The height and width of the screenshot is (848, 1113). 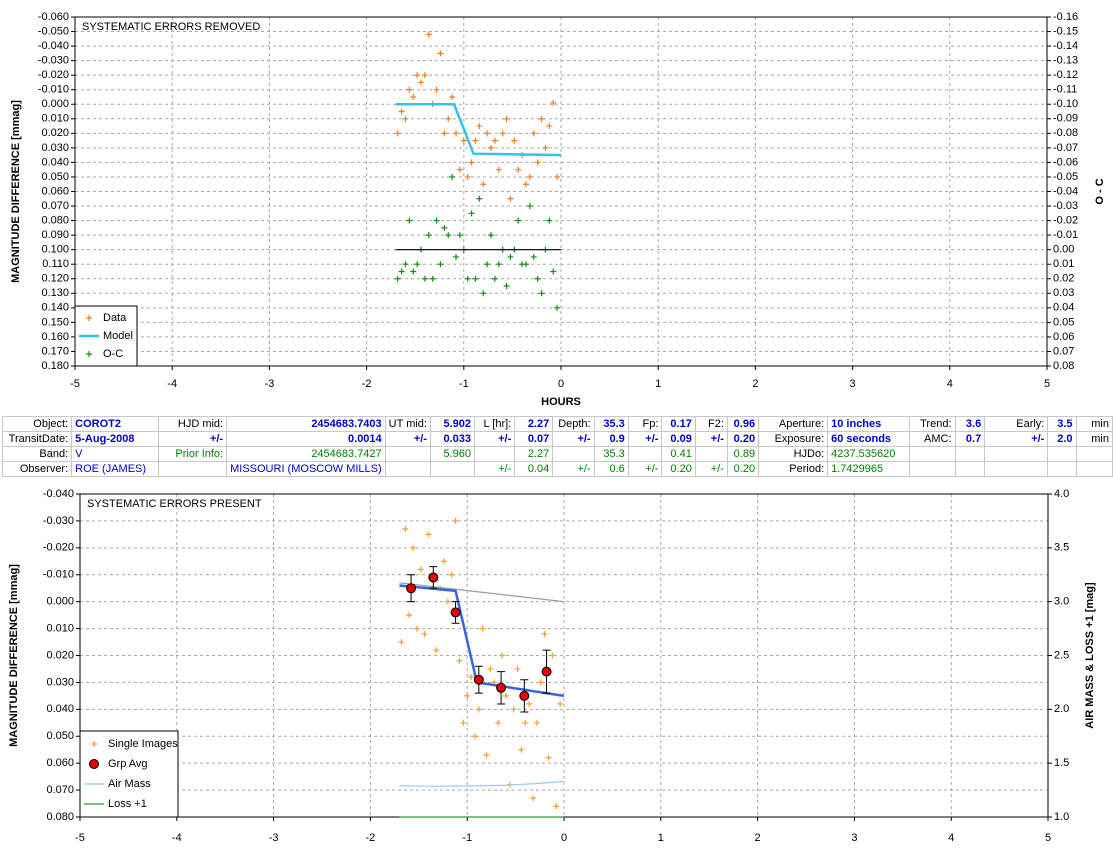 What do you see at coordinates (950, 384) in the screenshot?
I see `x-tick-label: 4` at bounding box center [950, 384].